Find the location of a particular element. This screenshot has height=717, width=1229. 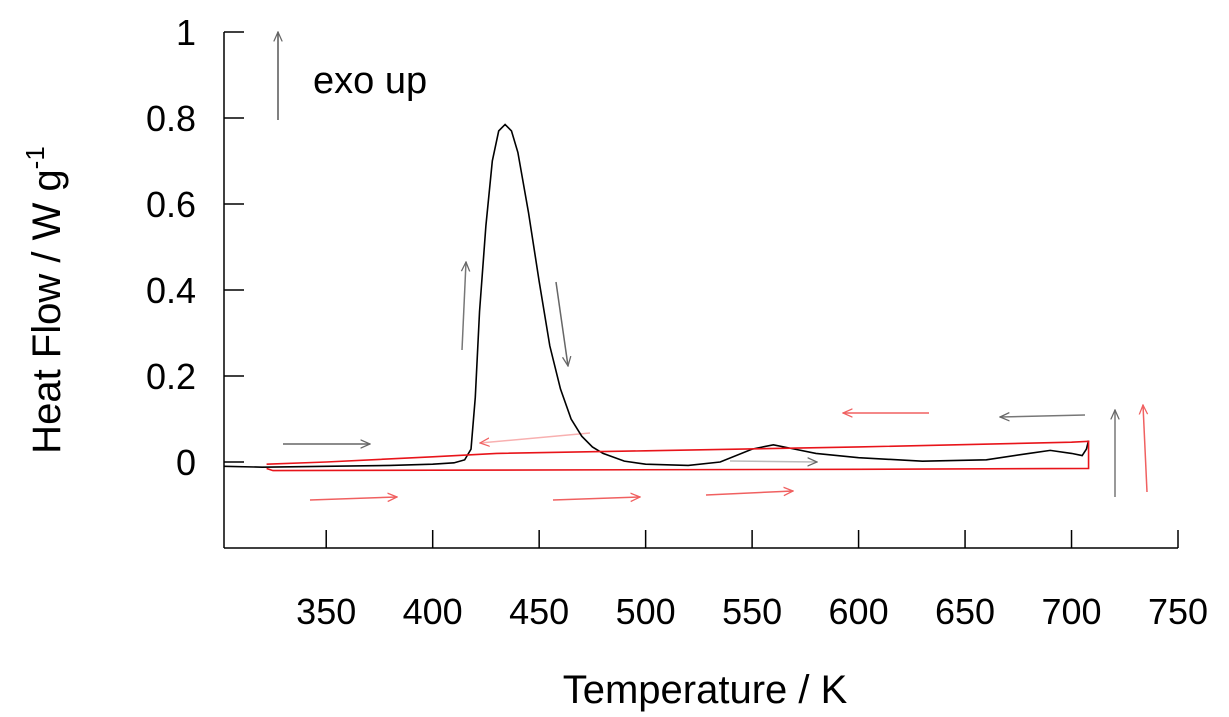

x-tick-label: 700 is located at coordinates (1071, 611).